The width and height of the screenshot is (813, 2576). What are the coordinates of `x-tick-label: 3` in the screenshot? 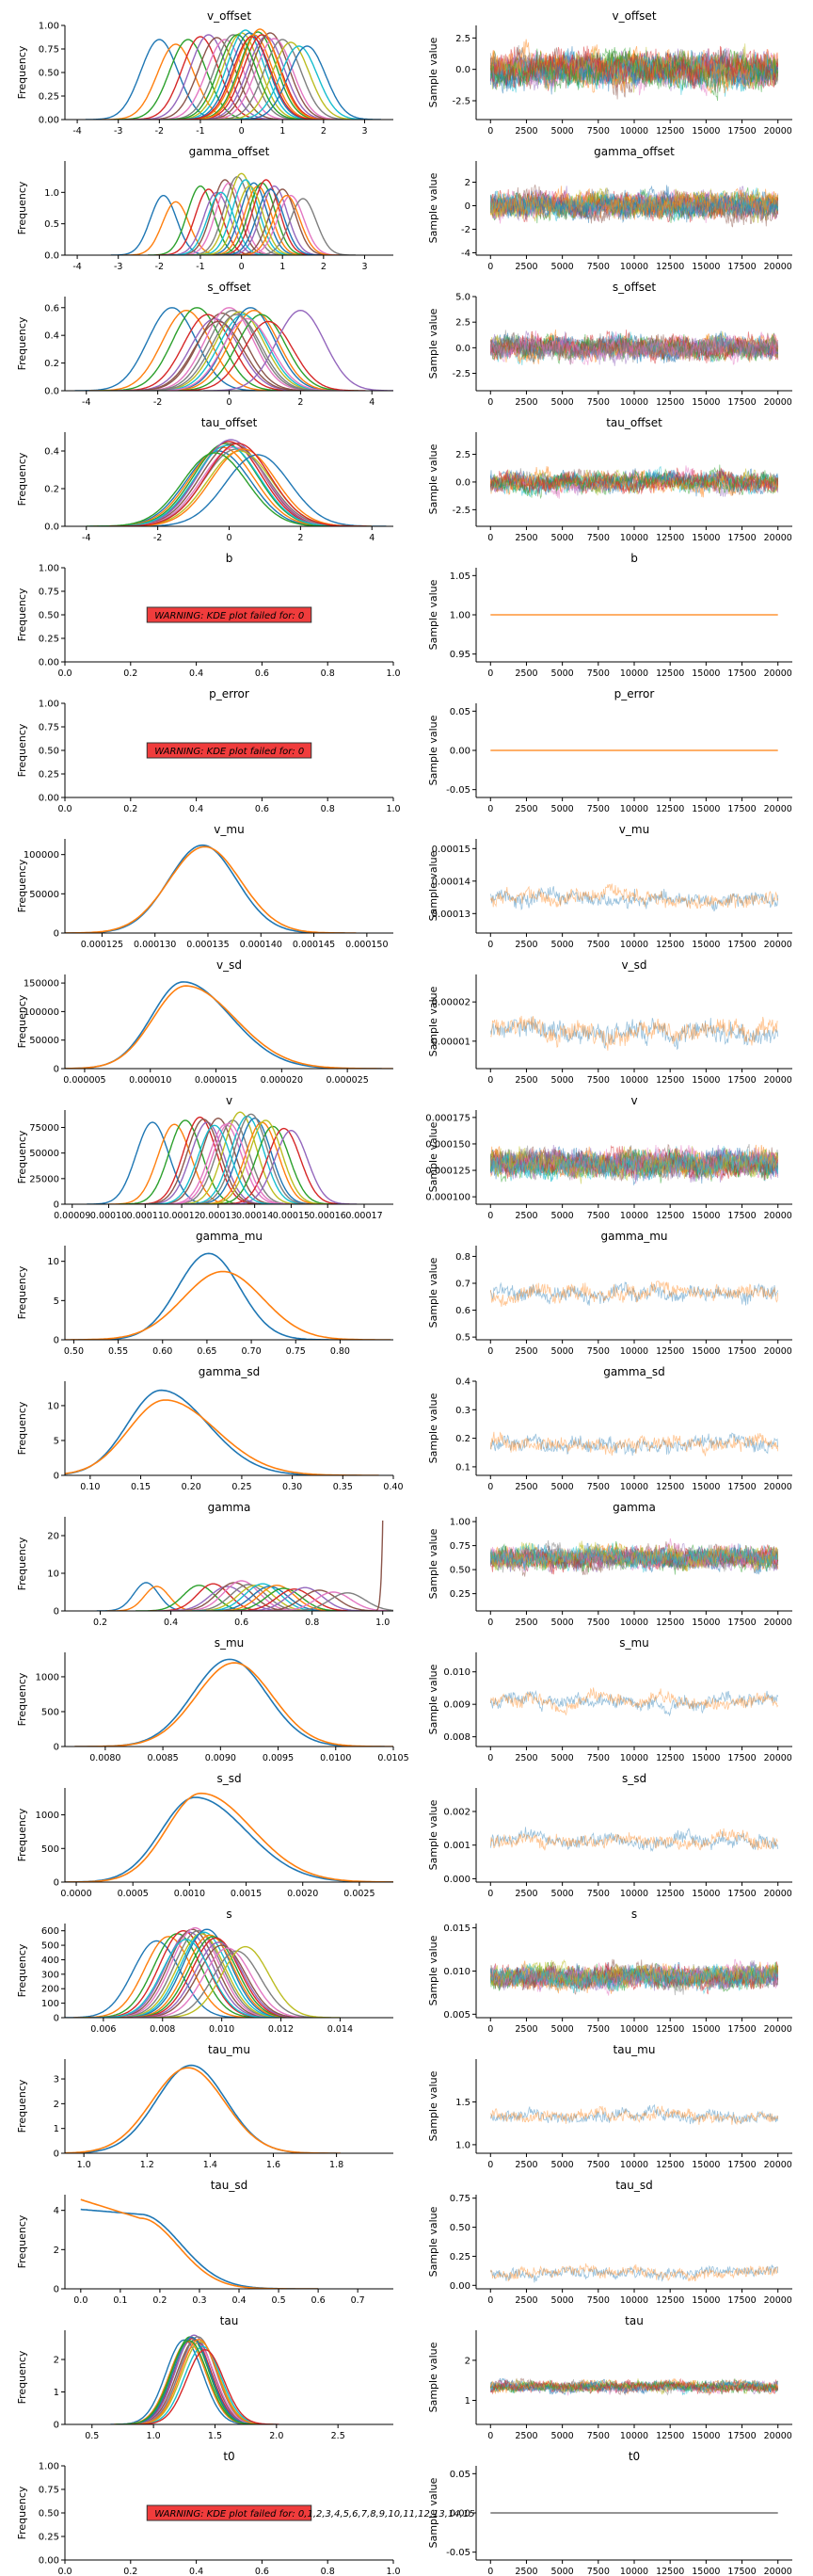 It's located at (364, 131).